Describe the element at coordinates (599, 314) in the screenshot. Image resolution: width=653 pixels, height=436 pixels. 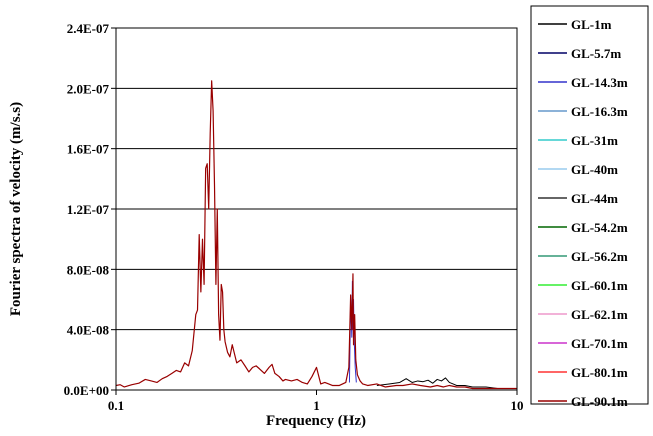
I see `legend-entry-label: GL-62.1m` at that location.